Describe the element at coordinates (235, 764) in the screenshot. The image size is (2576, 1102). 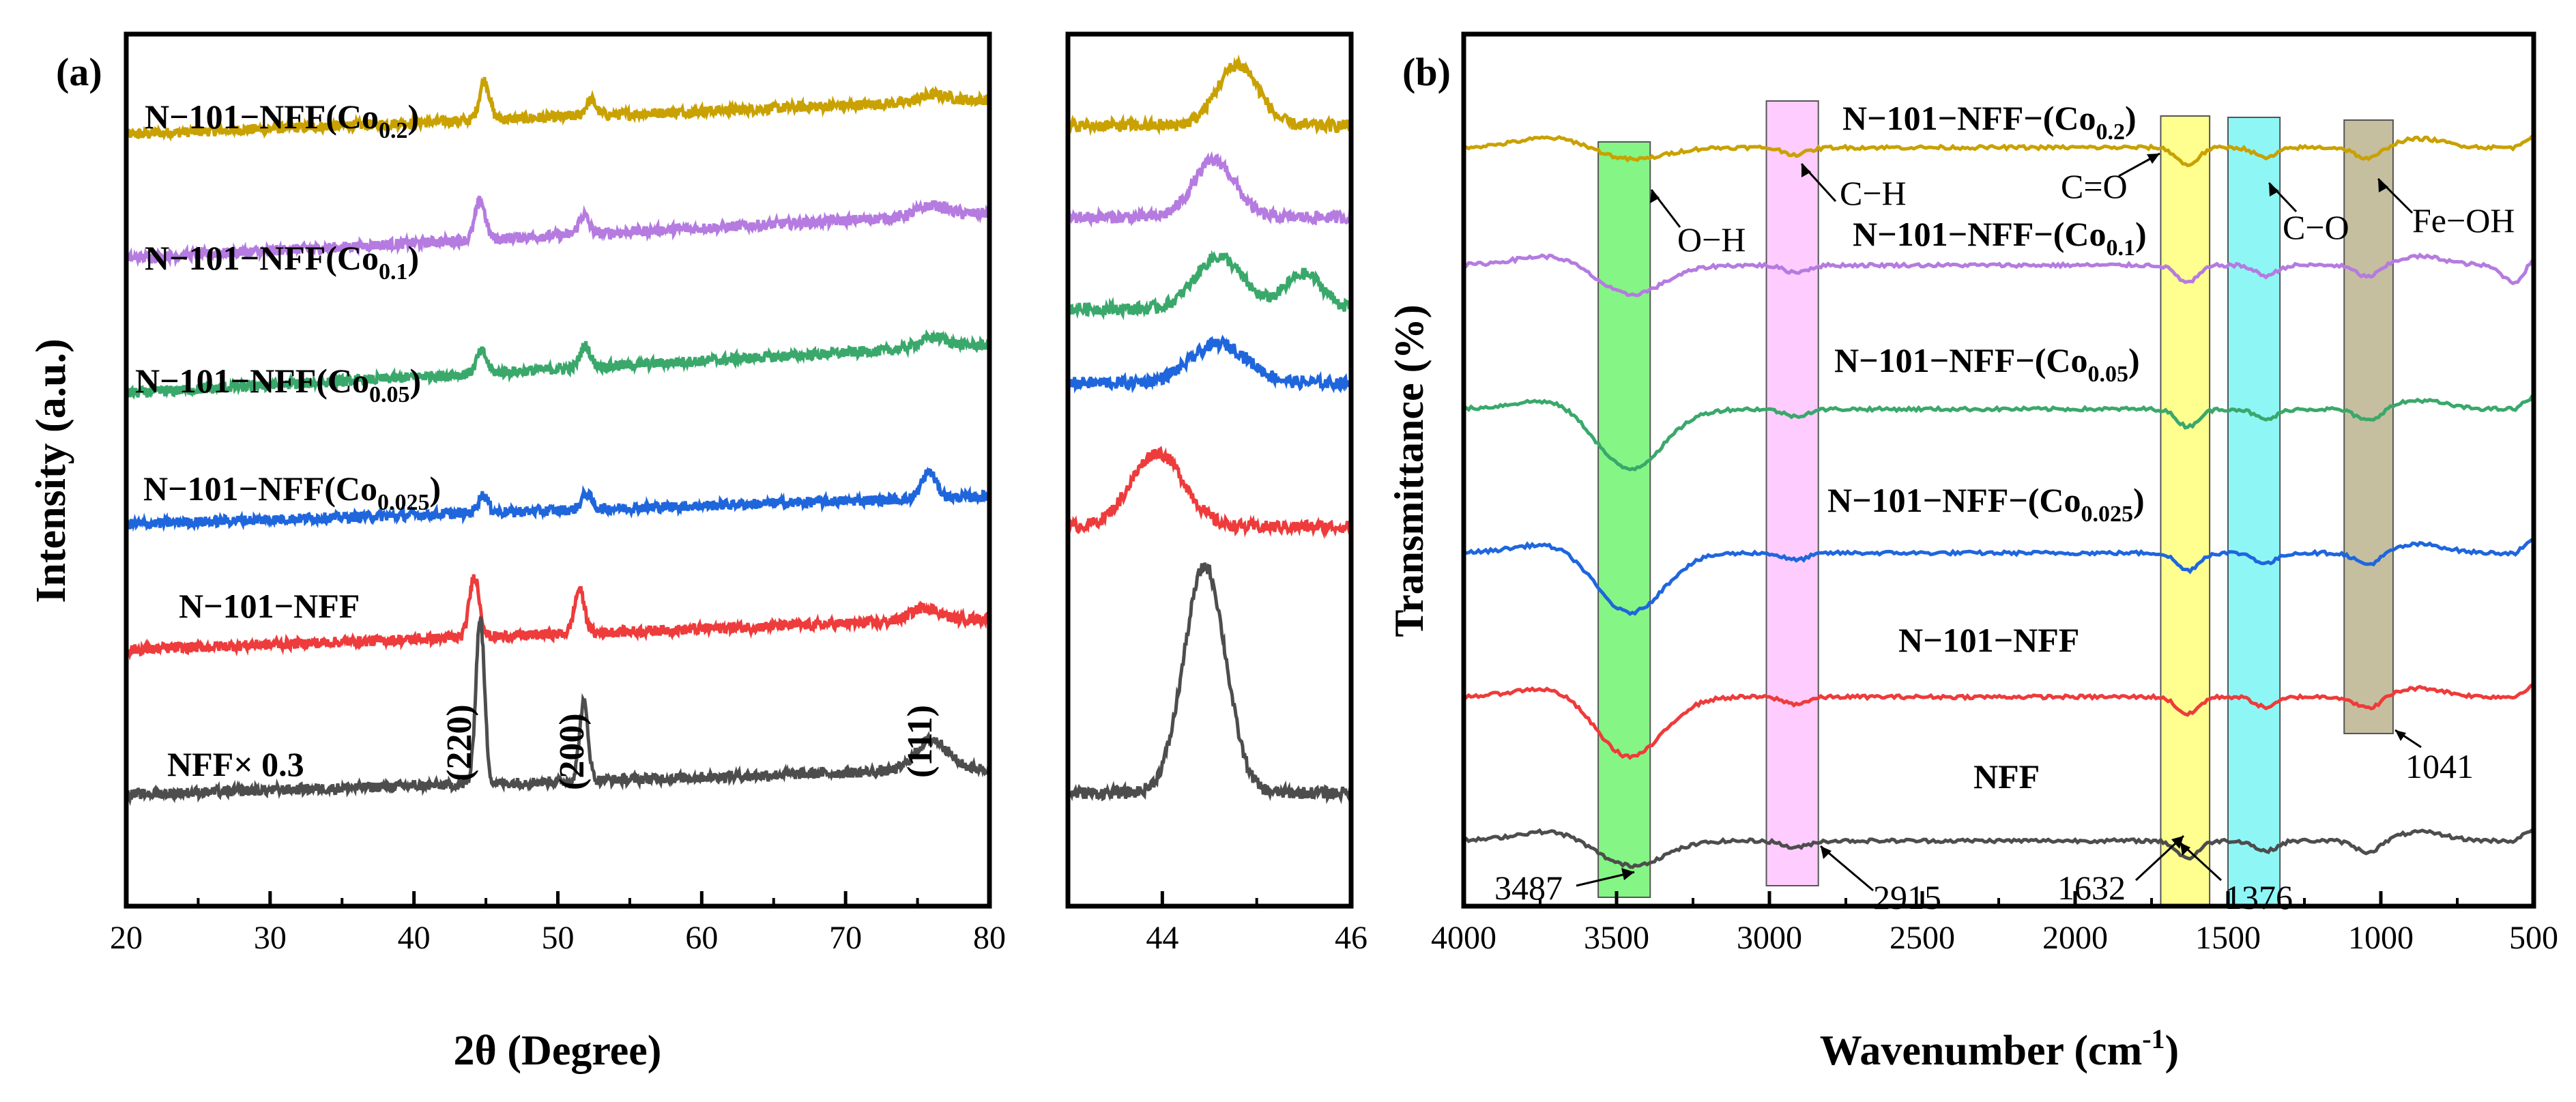
I see `label-nff: NFF× 0.3` at that location.